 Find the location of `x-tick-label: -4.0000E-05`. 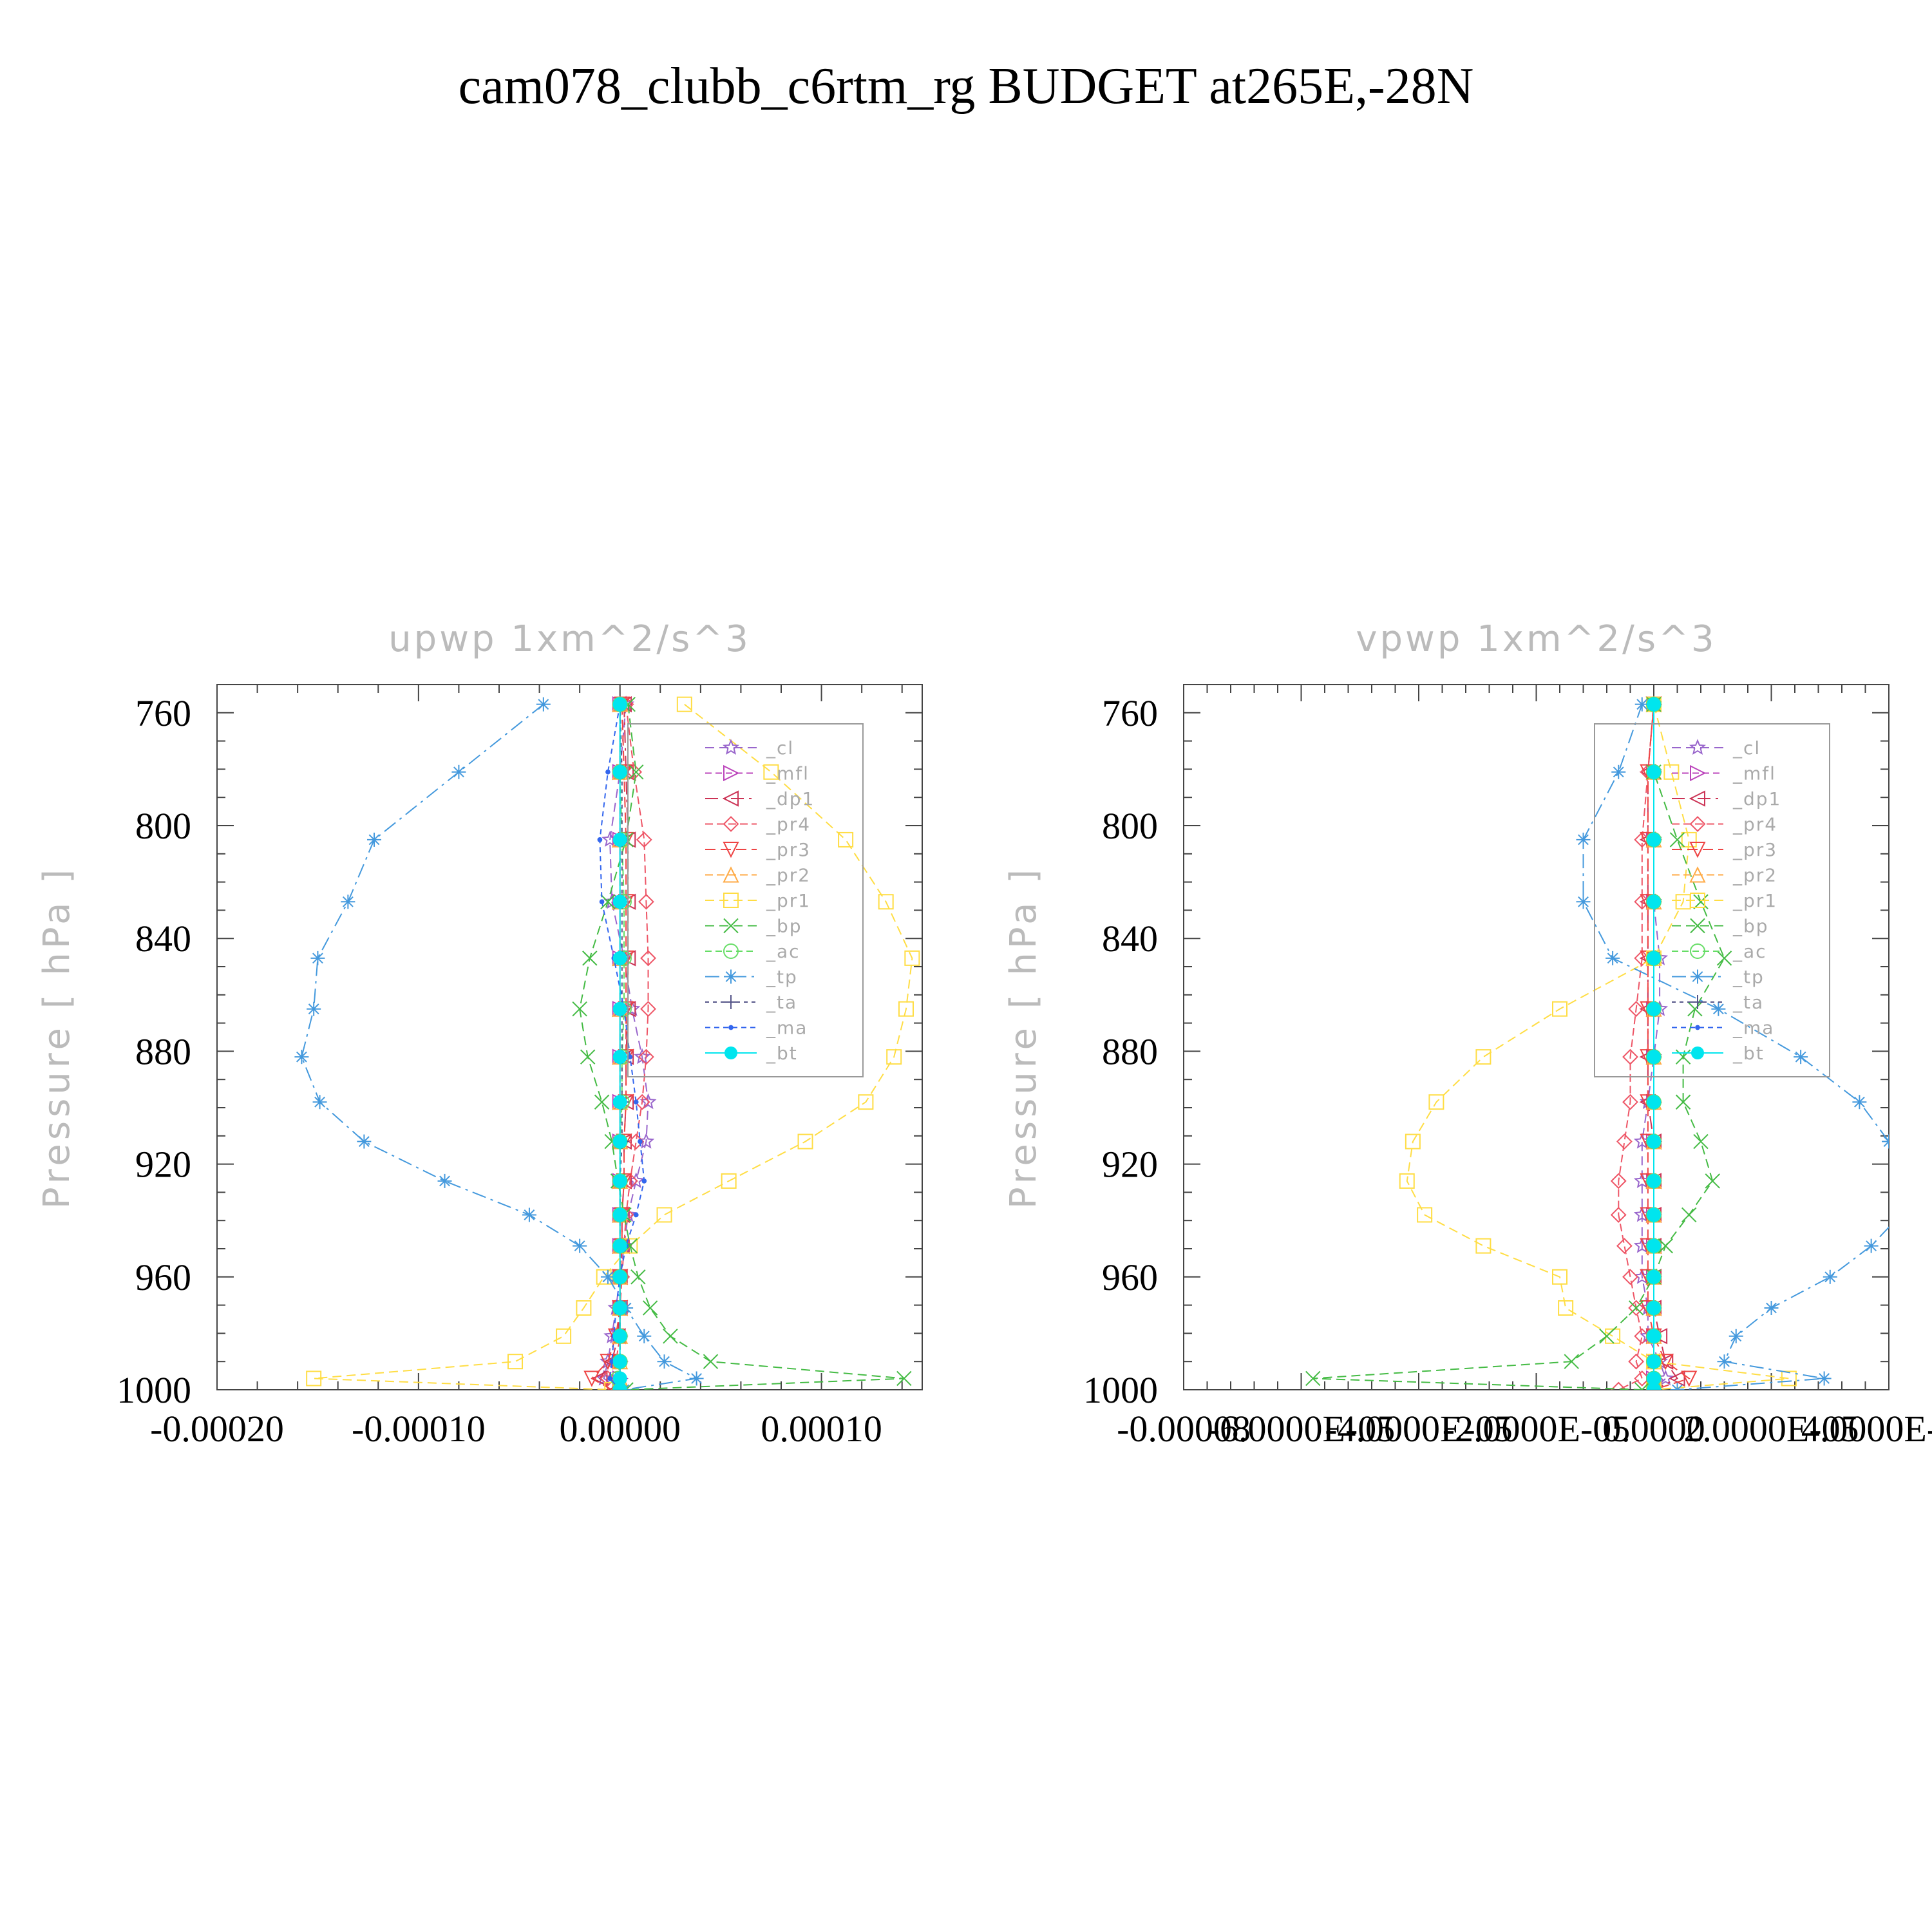

x-tick-label: -4.0000E-05 is located at coordinates (1419, 1429).